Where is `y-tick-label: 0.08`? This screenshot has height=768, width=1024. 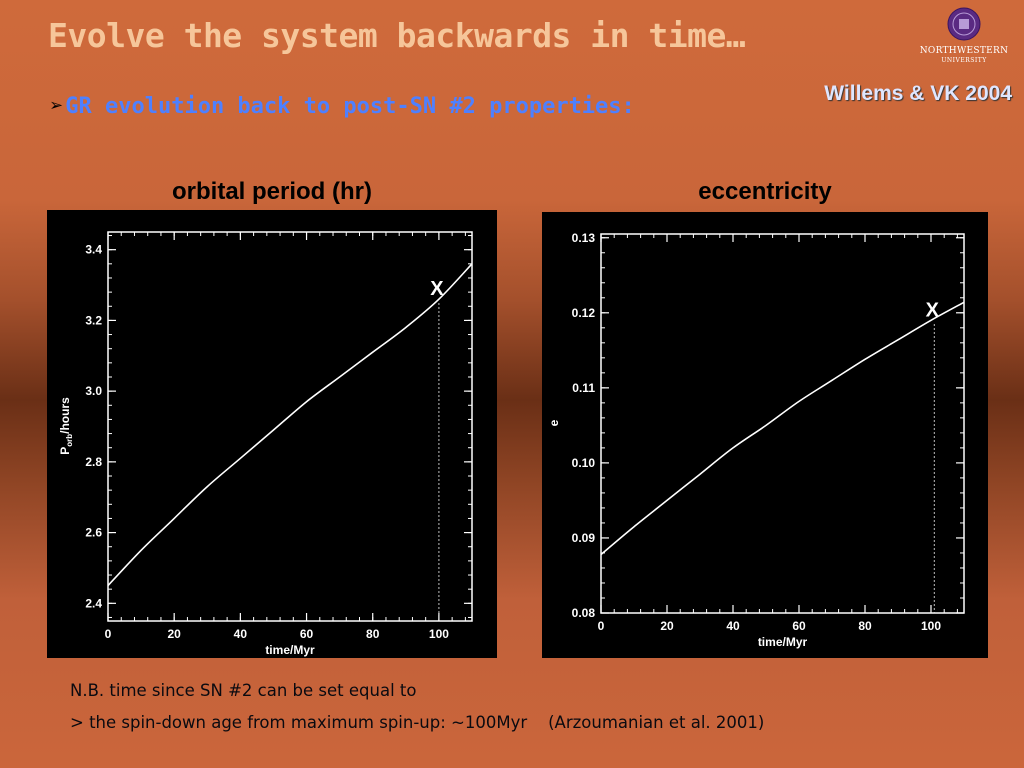
y-tick-label: 0.08 is located at coordinates (584, 613).